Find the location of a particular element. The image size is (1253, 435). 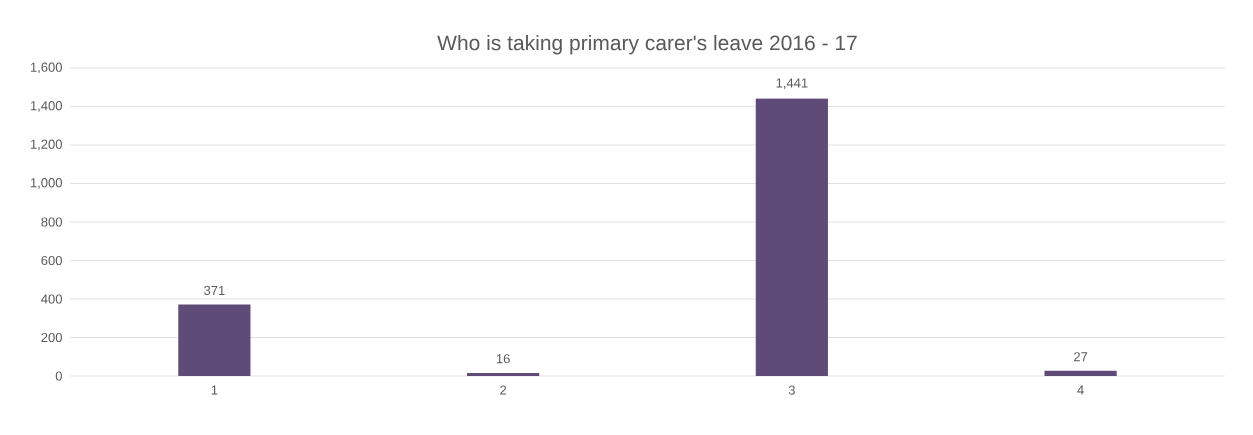

data-label: 1,441 is located at coordinates (792, 84).